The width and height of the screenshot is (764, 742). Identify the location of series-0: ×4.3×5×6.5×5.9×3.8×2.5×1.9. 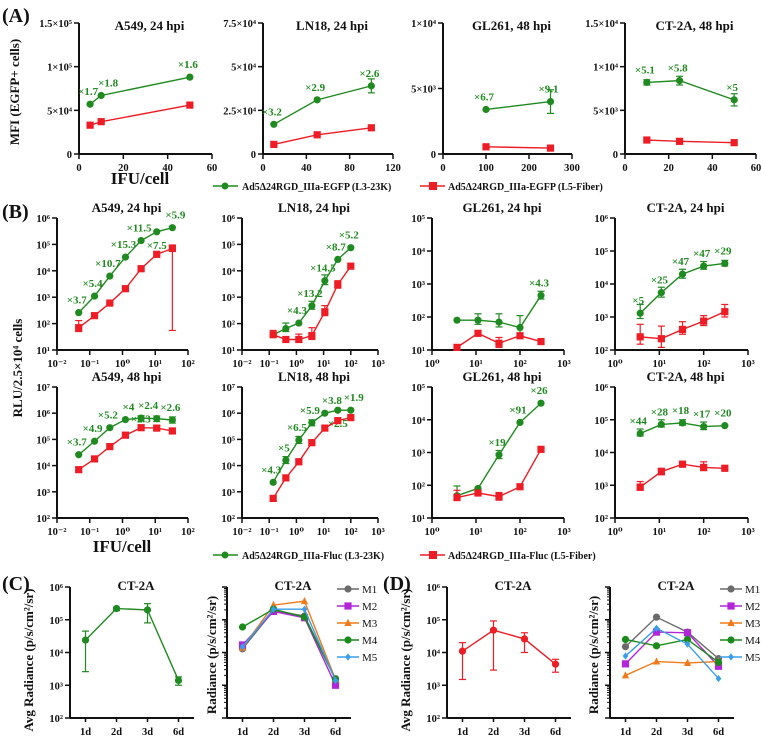
(312, 439).